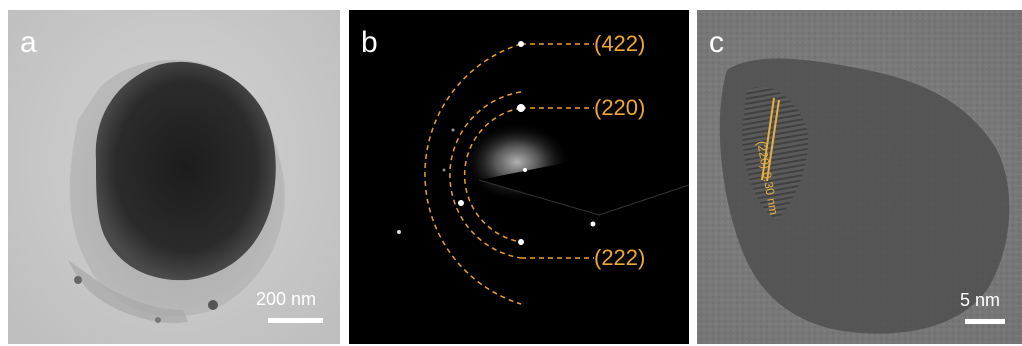 This screenshot has height=346, width=1022. What do you see at coordinates (28, 42) in the screenshot?
I see `panel-label-a: a` at bounding box center [28, 42].